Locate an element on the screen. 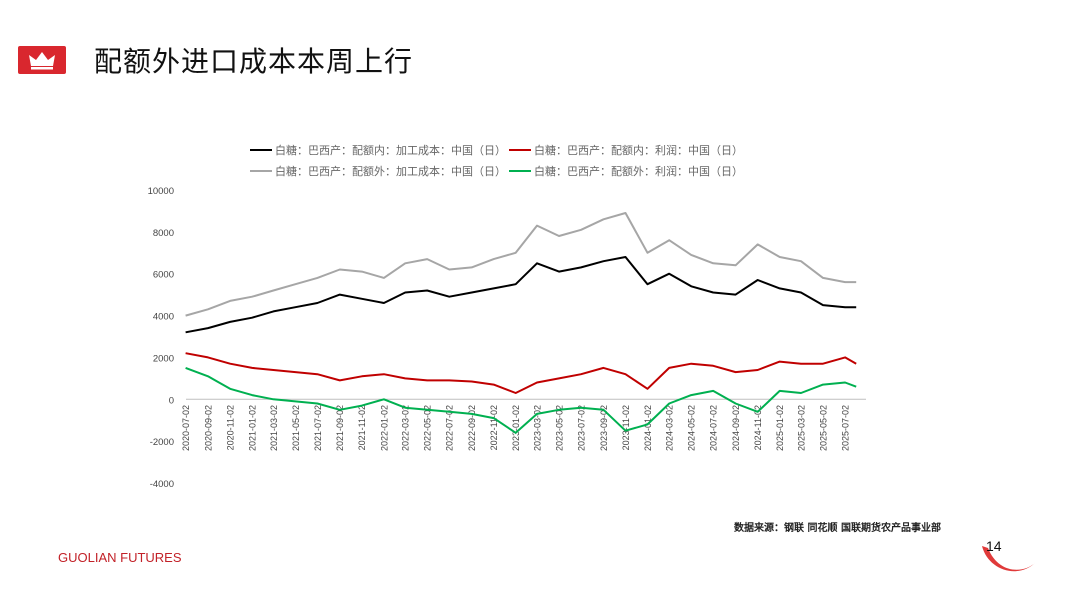 The image size is (1080, 608). legend-item-green: 白糖：巴西产：配额外：利润：中国（日） is located at coordinates (626, 171).